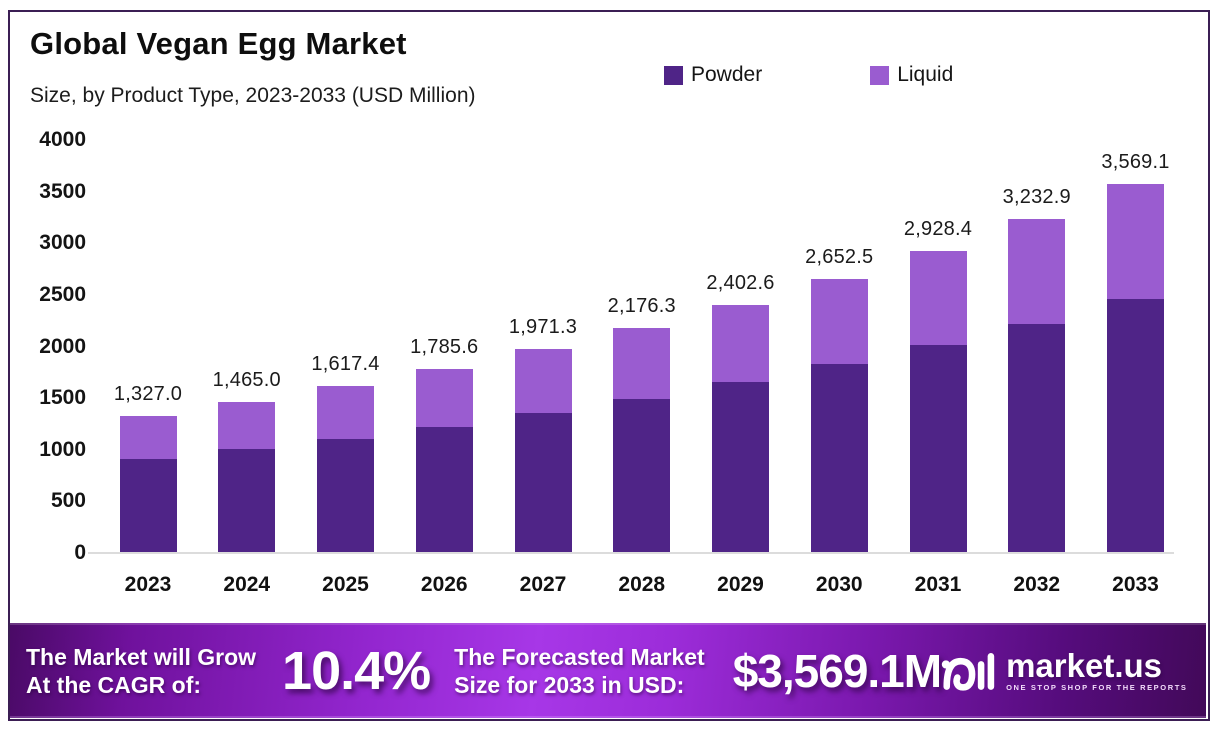 The width and height of the screenshot is (1216, 729). I want to click on chart-legend: Powder Liquid, so click(808, 75).